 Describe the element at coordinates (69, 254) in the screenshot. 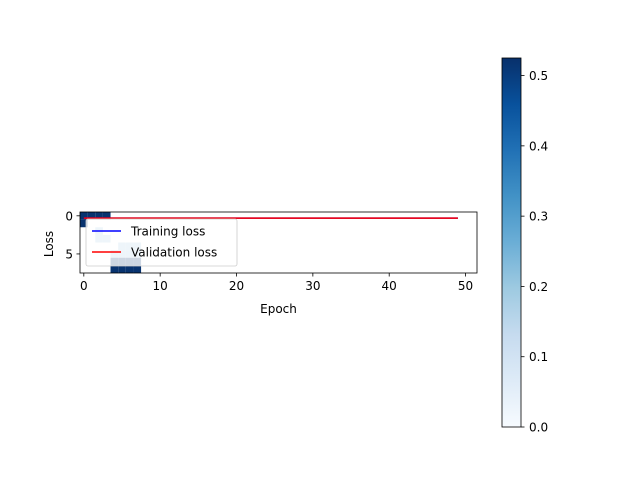

I see `y-tick-label: 5` at that location.